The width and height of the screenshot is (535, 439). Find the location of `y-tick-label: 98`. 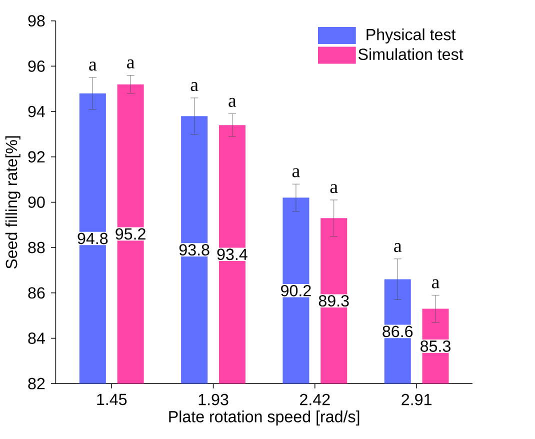

y-tick-label: 98 is located at coordinates (36, 20).